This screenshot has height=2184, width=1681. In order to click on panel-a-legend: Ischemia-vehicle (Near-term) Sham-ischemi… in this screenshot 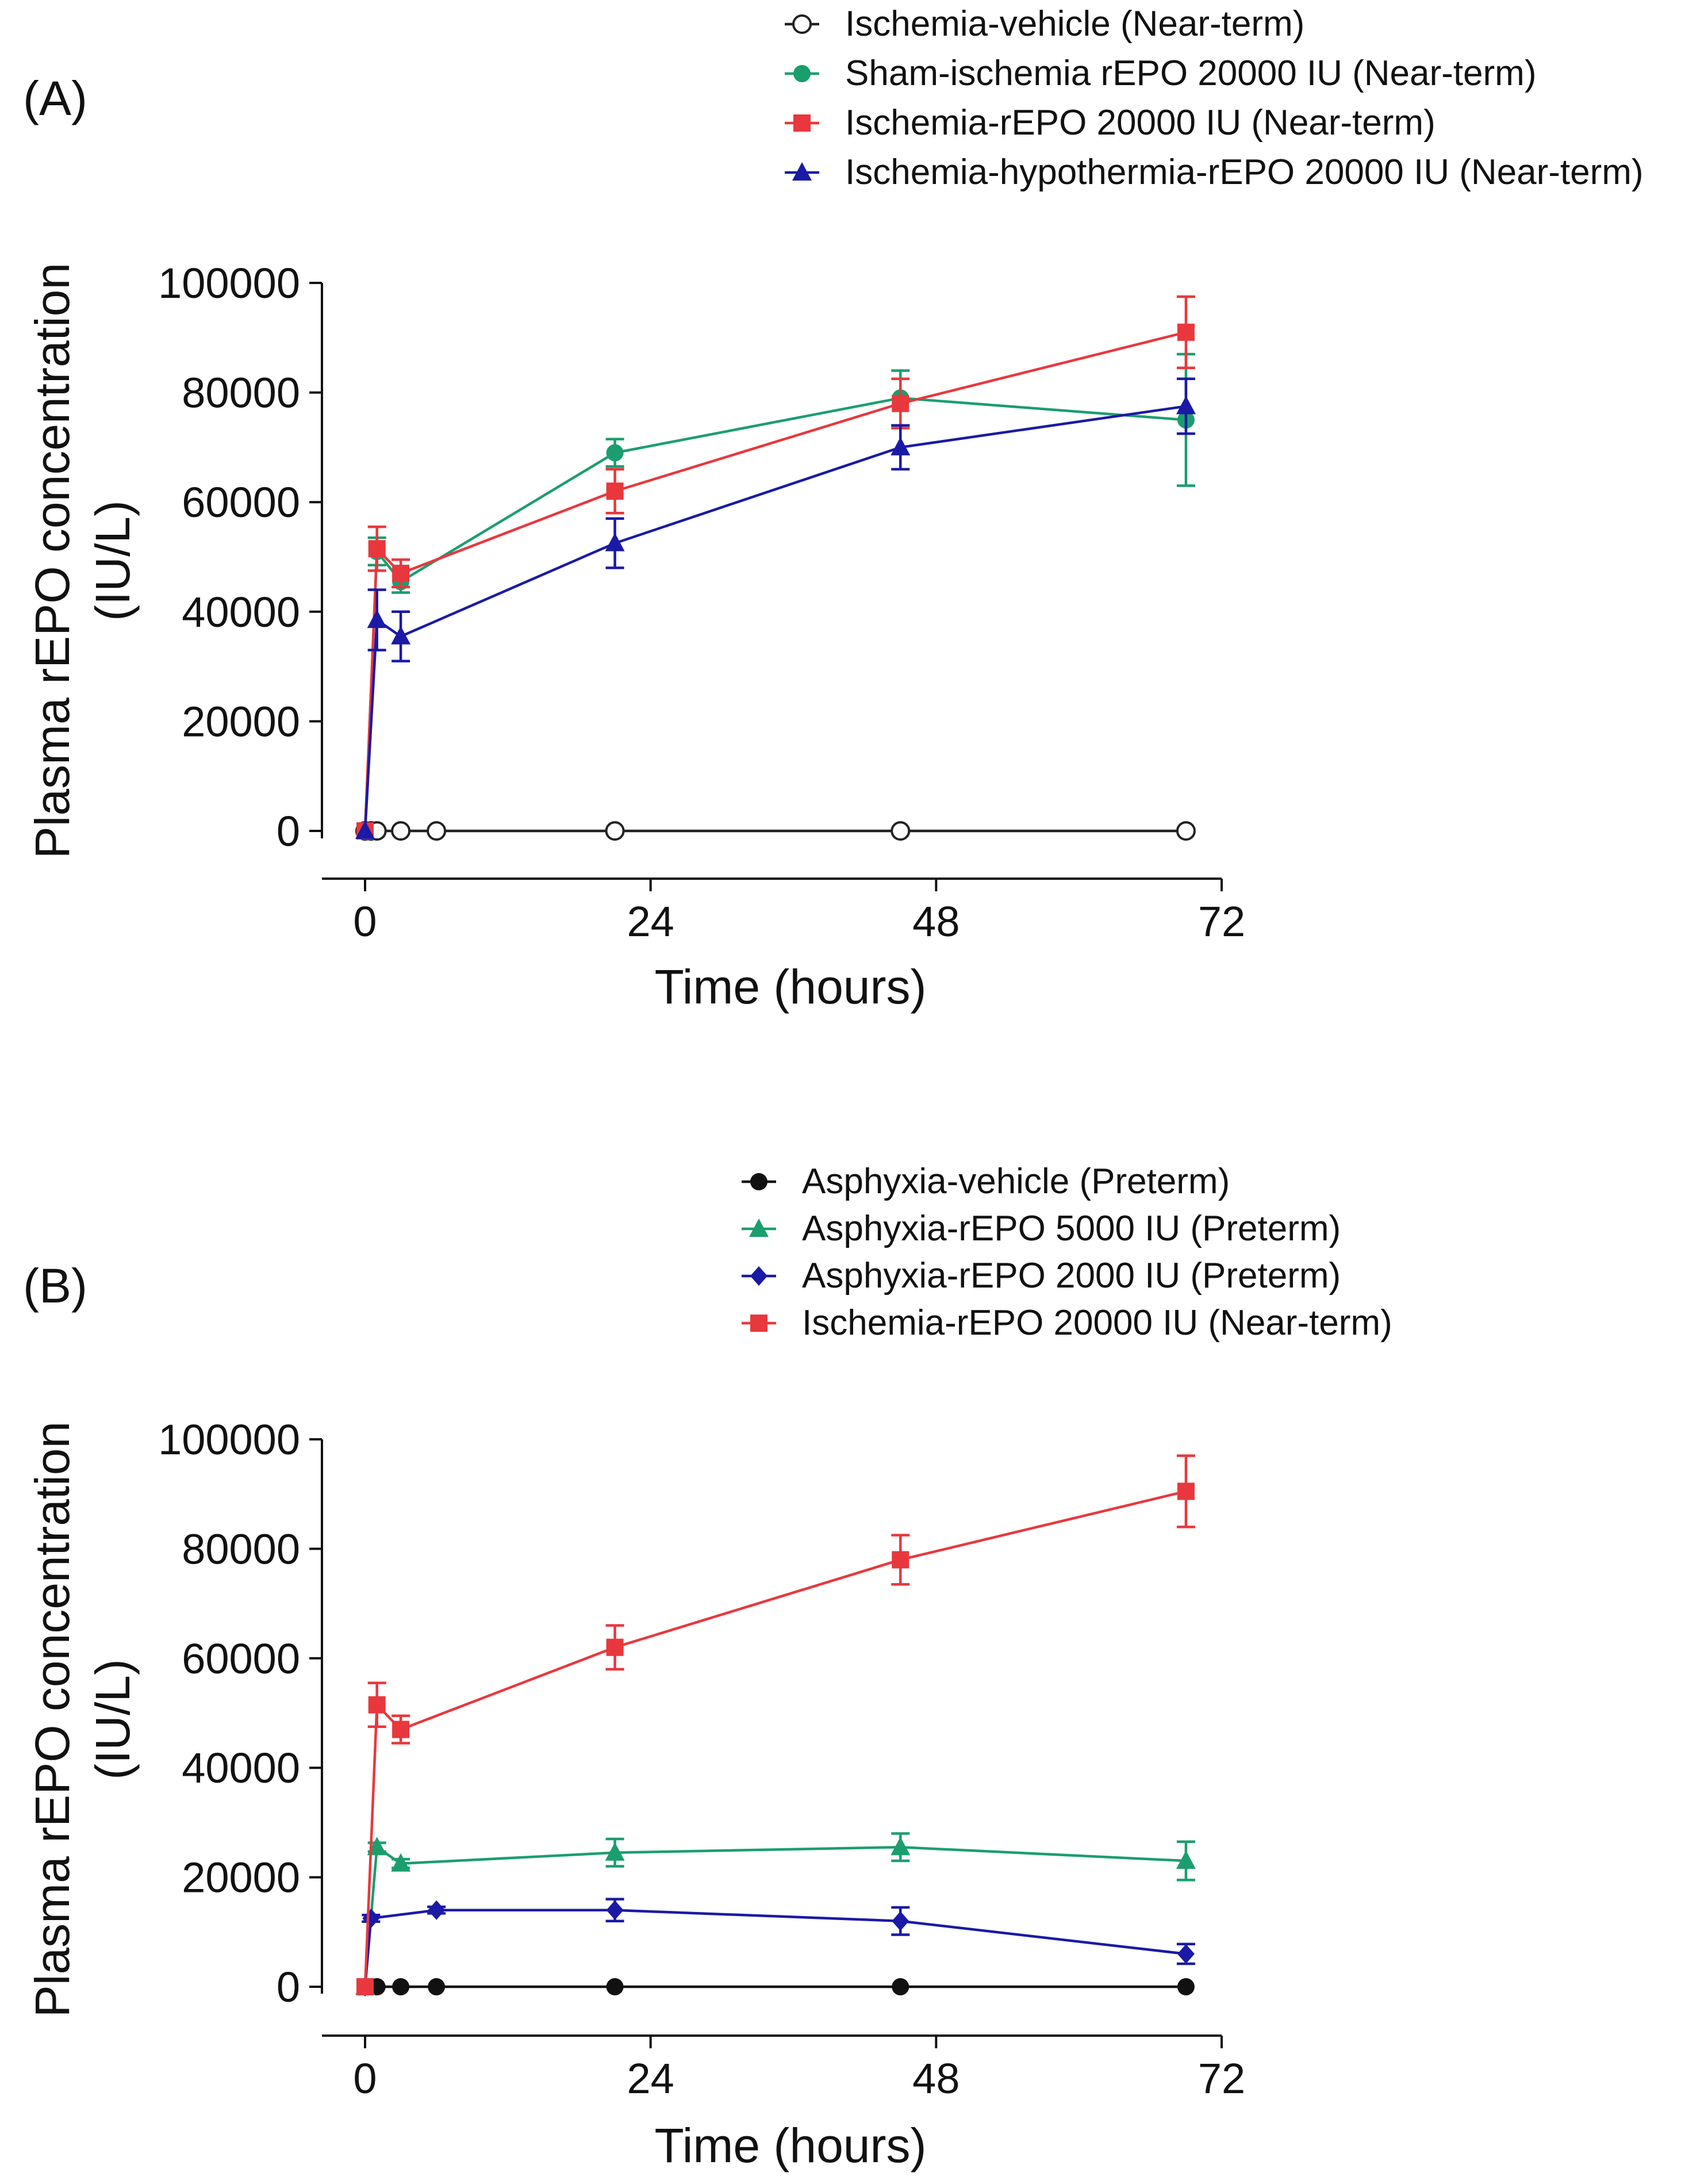, I will do `click(1214, 98)`.